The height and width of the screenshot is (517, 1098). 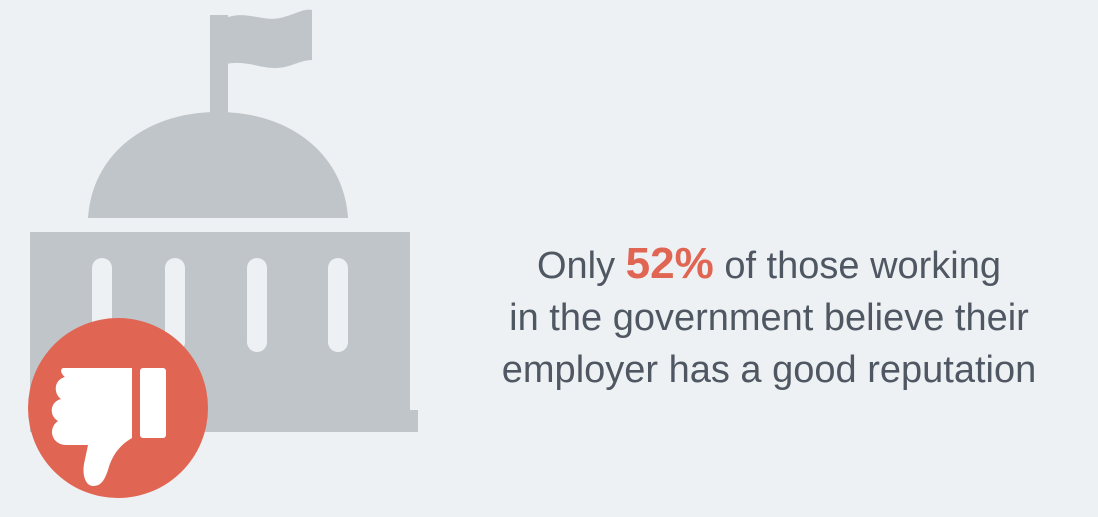 I want to click on statement-line-2: in the government believe their, so click(x=769, y=318).